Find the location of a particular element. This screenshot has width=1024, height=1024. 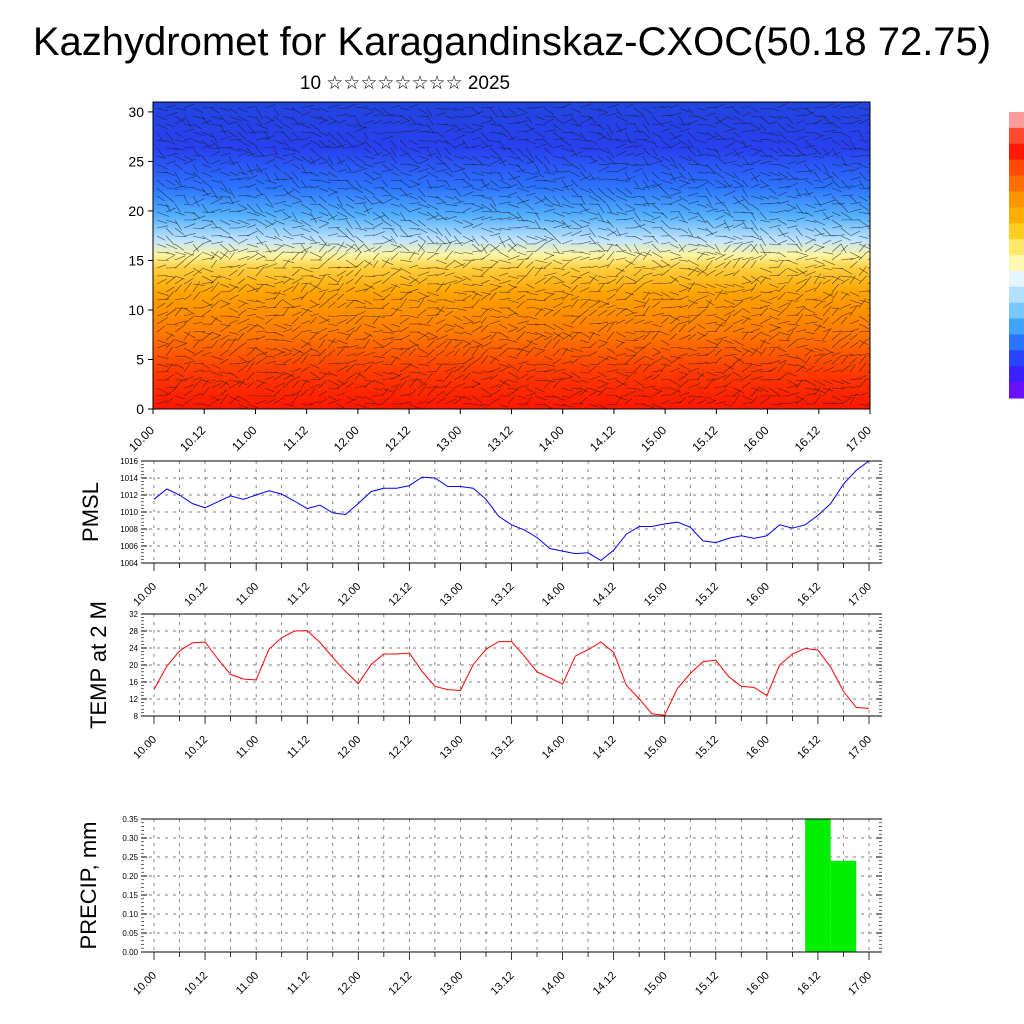

x-tick-label: 15.00 is located at coordinates (656, 595).